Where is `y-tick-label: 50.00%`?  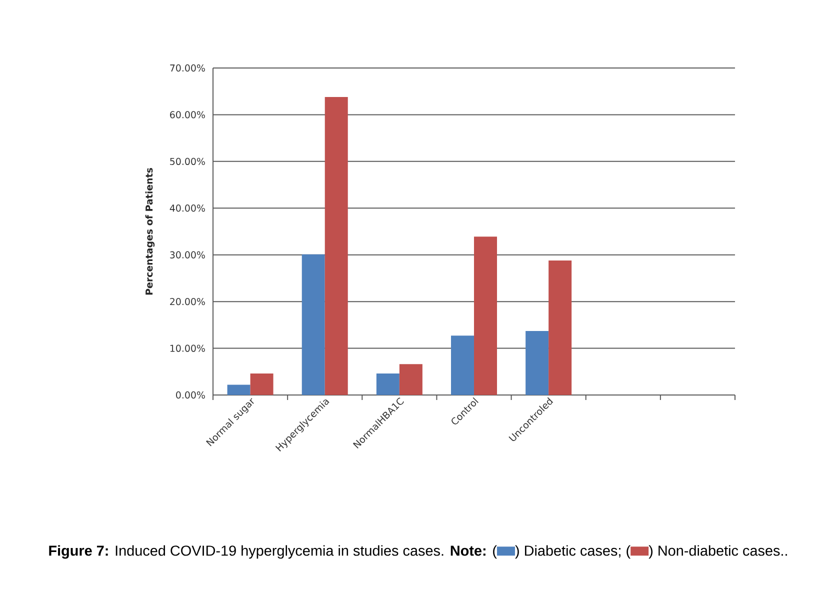 y-tick-label: 50.00% is located at coordinates (187, 162).